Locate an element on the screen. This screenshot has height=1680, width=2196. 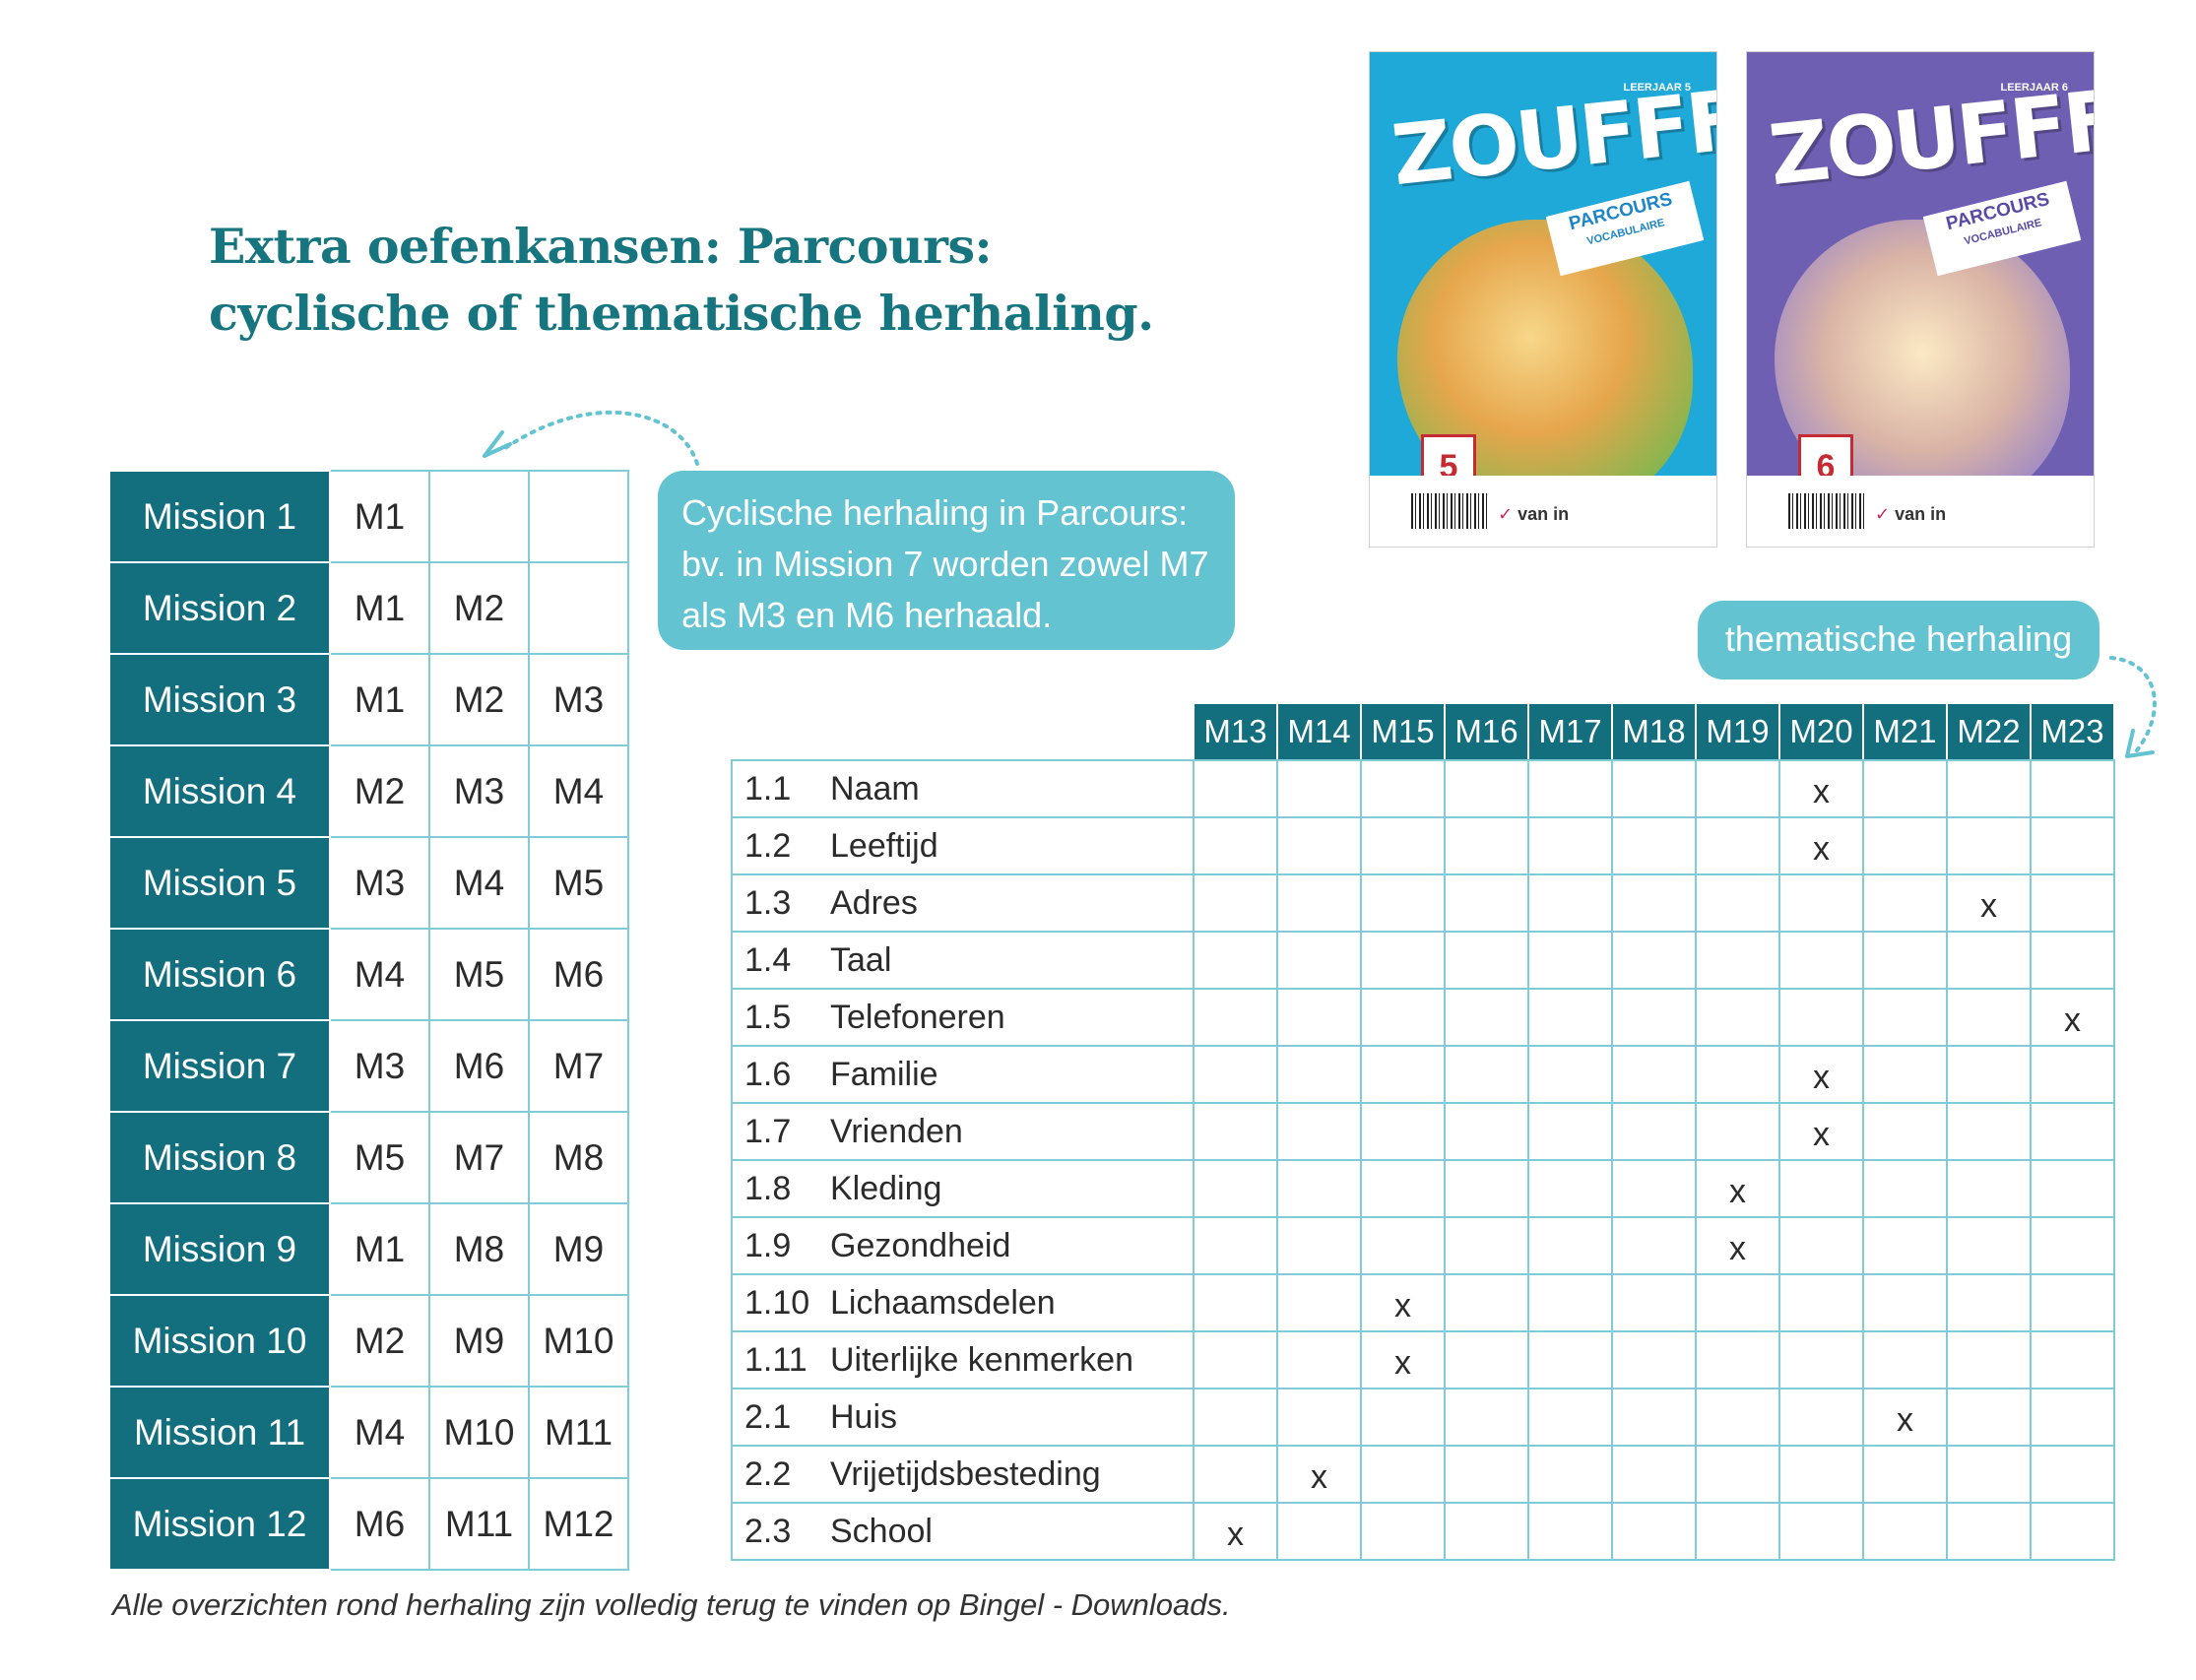
table-row: 1.5 Telefoneren x is located at coordinates (1423, 1017).